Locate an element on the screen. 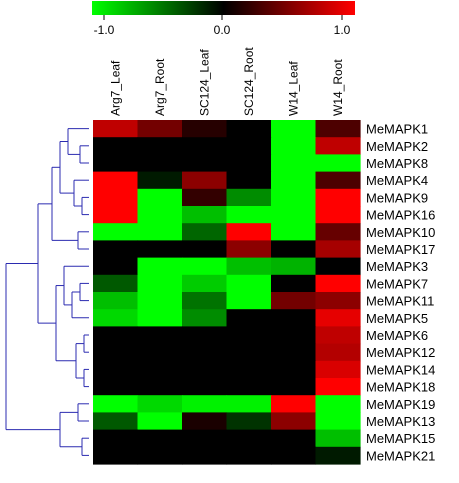 This screenshot has height=483, width=459. heatmap-cell-MeMAPK15-SC124_Leaf is located at coordinates (205, 438).